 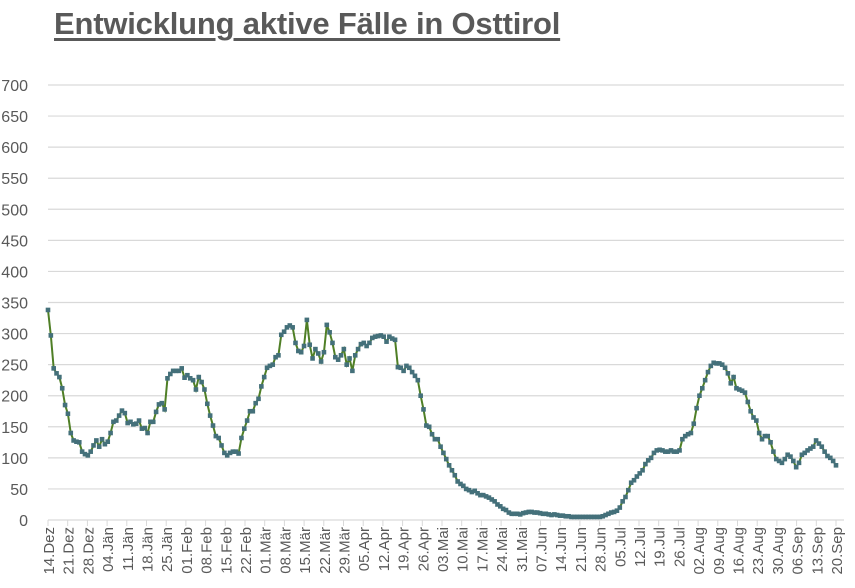 I want to click on x-tick-label: 12.Apr, so click(x=384, y=549).